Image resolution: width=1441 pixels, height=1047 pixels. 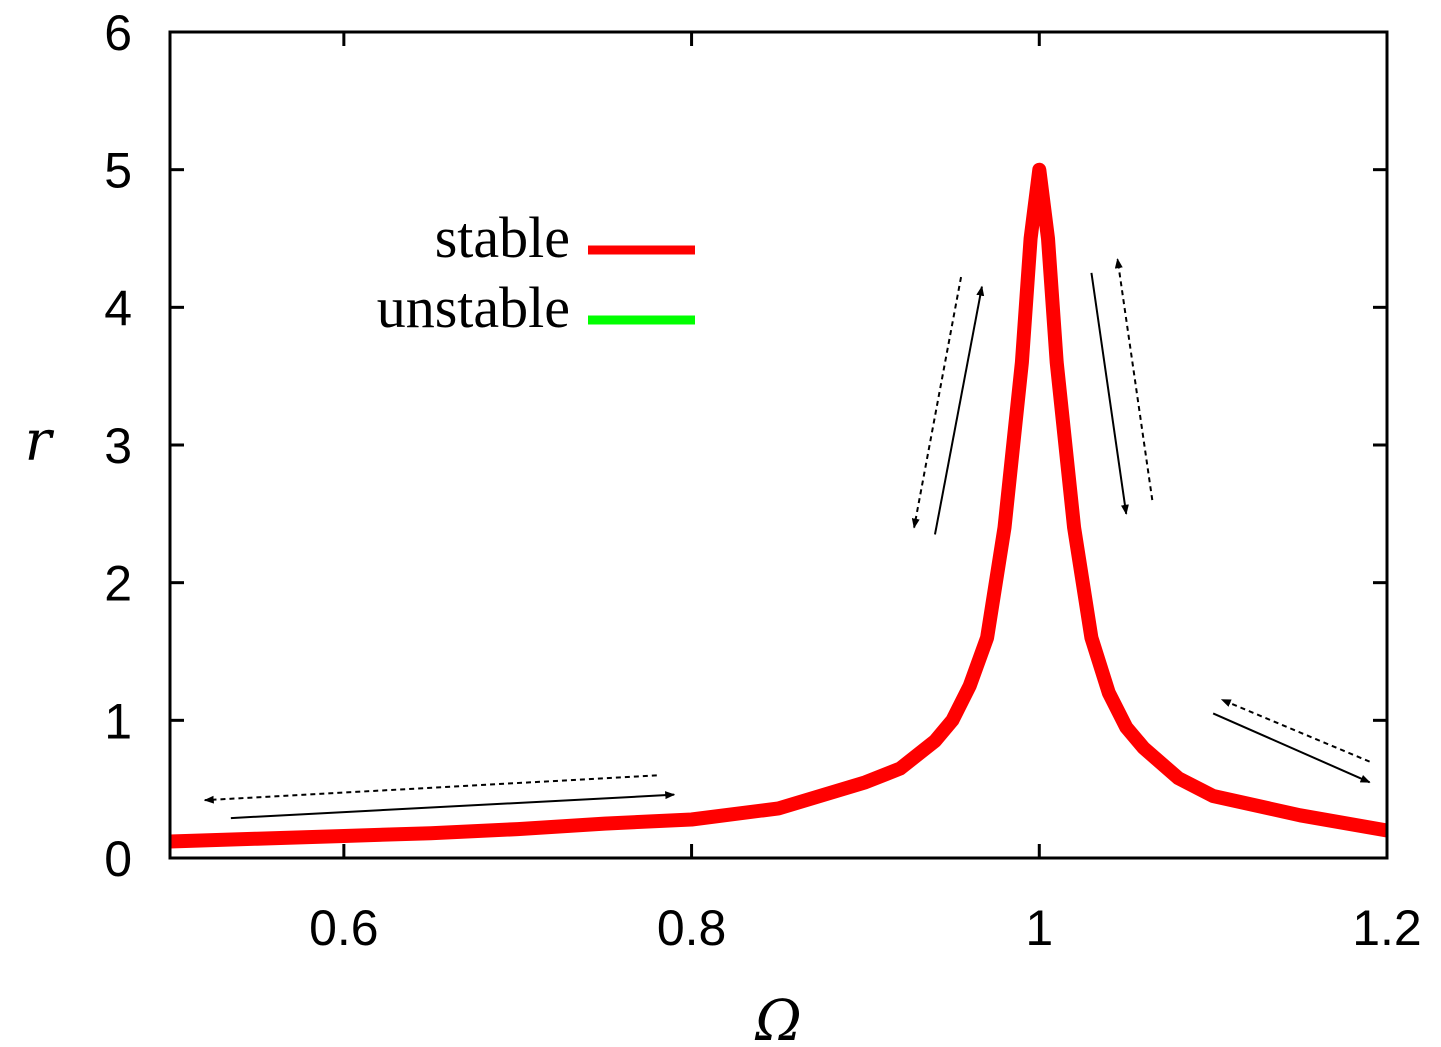 What do you see at coordinates (118, 721) in the screenshot?
I see `y-tick-label: 1` at bounding box center [118, 721].